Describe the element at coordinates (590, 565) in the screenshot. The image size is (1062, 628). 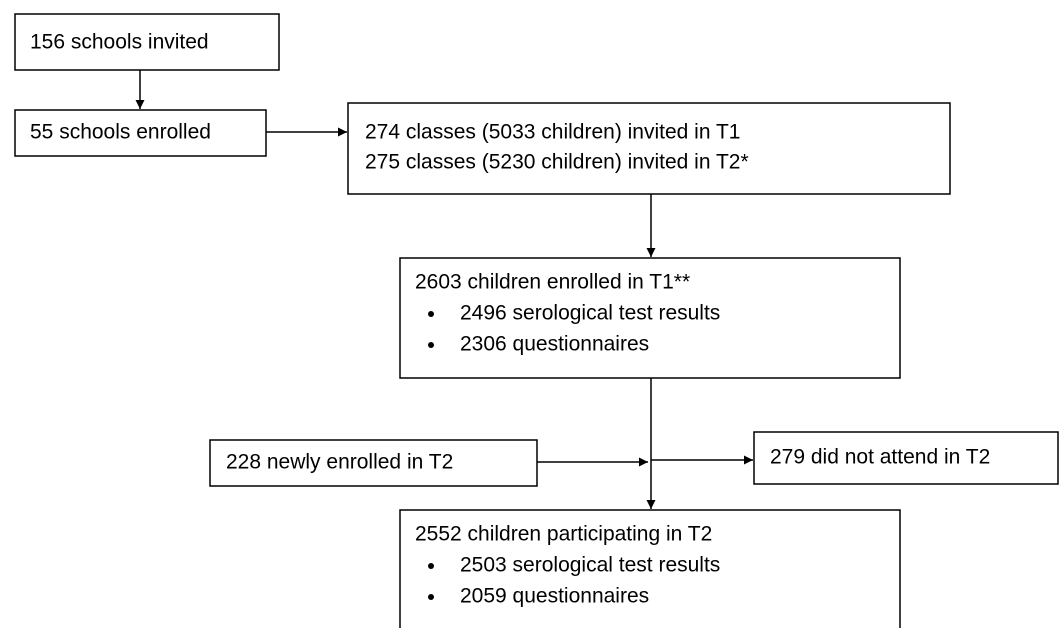
I see `node-item: 2503 serological test results` at that location.